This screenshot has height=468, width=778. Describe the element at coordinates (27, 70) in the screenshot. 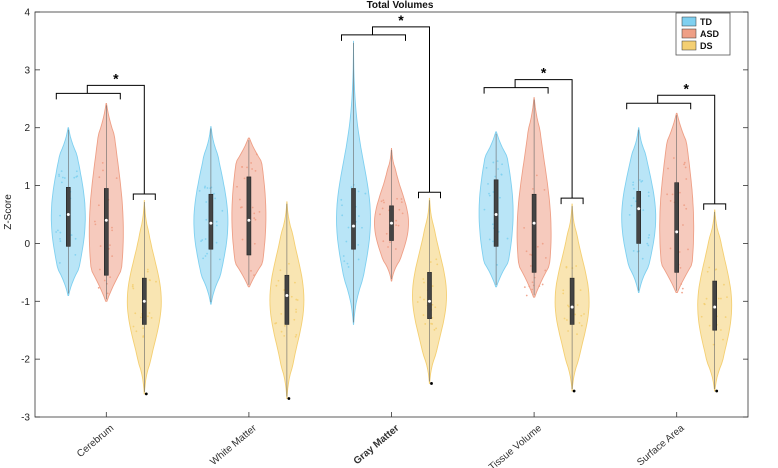

I see `y-tick-label: 3` at that location.